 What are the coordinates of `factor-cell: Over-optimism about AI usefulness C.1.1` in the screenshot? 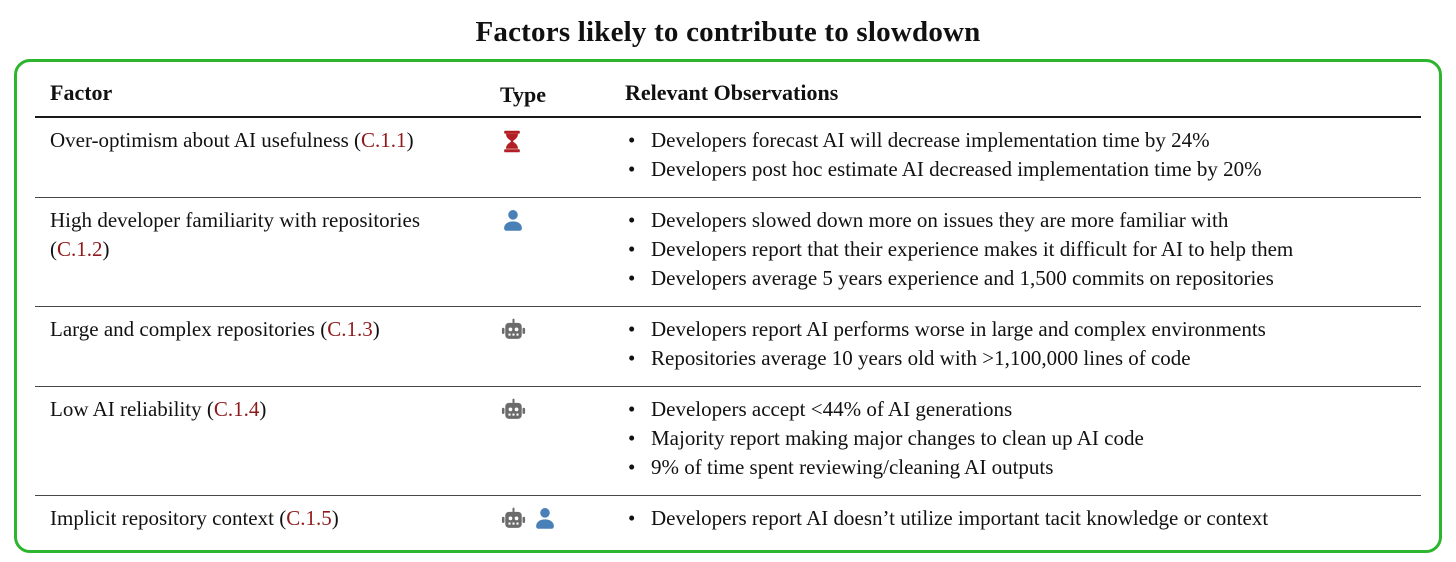 It's located at (275, 155).